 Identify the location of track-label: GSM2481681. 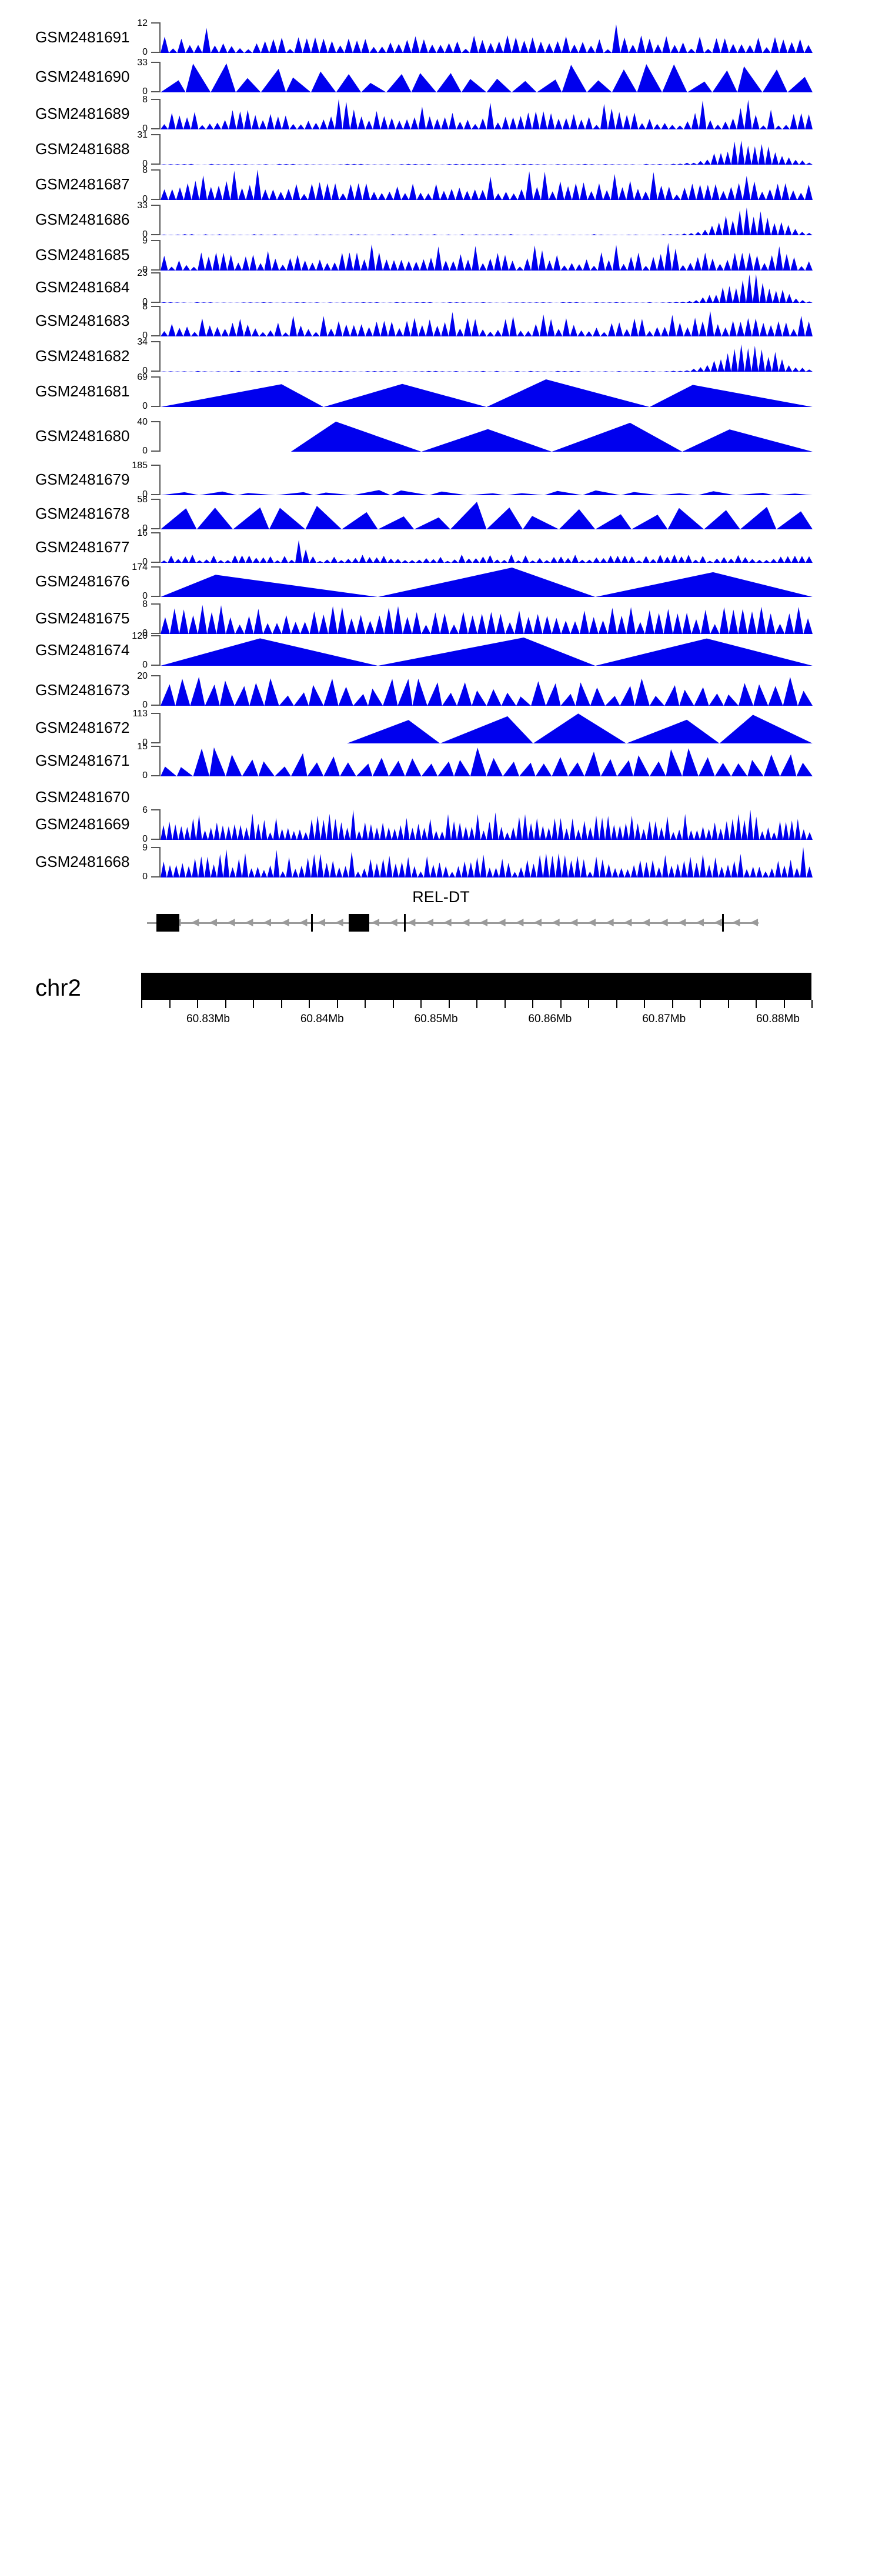
(82, 391).